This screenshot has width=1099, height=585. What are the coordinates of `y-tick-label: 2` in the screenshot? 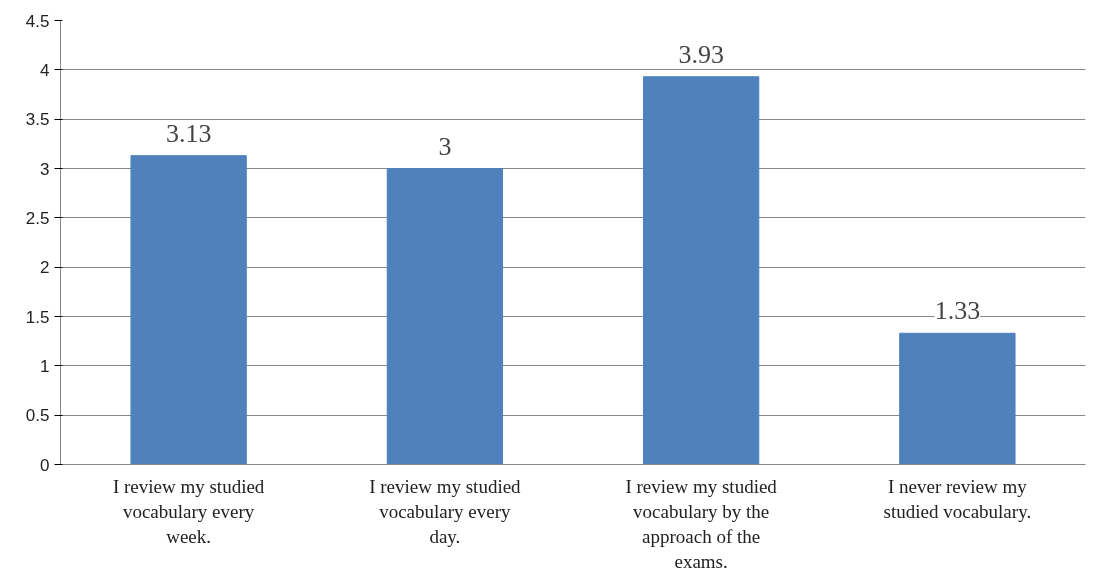 It's located at (45, 268).